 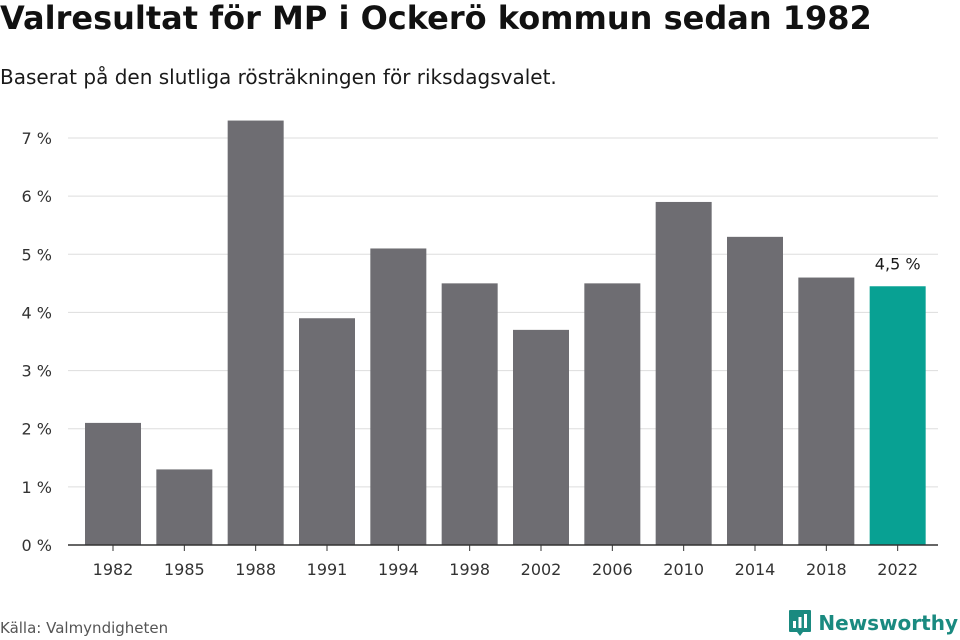 I want to click on y-tick-label: 4 %, so click(x=37, y=312).